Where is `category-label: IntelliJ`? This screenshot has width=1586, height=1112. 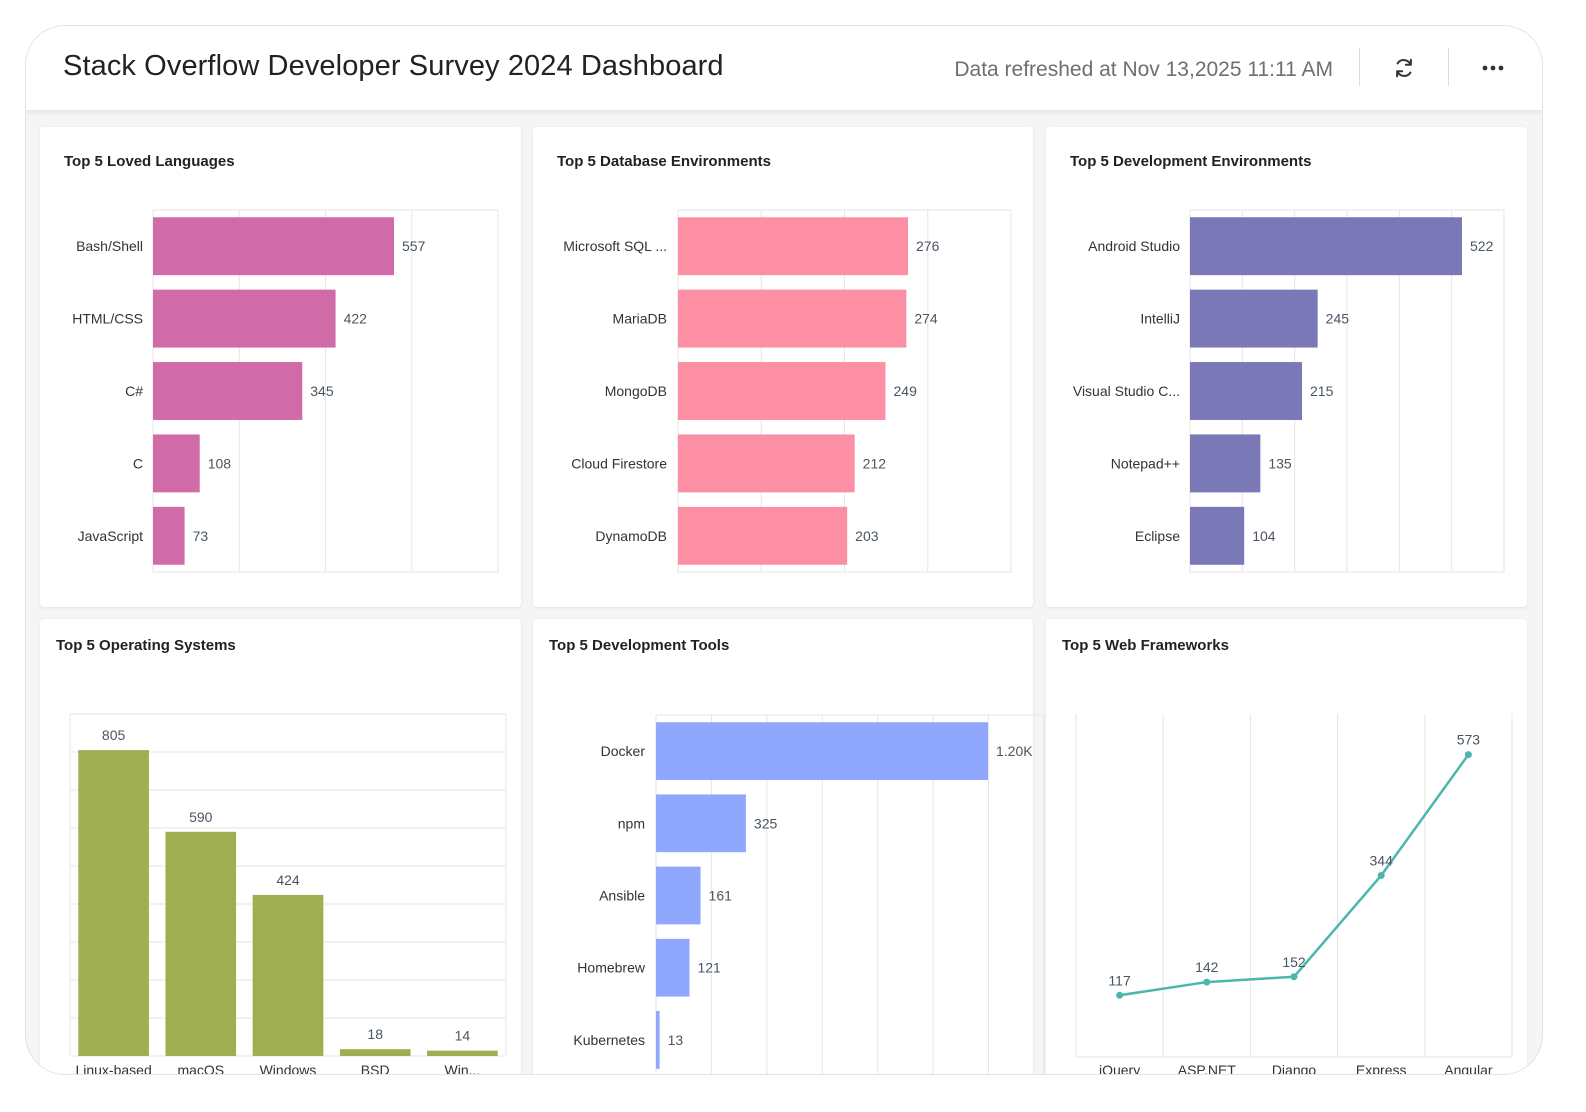
category-label: IntelliJ is located at coordinates (1160, 319).